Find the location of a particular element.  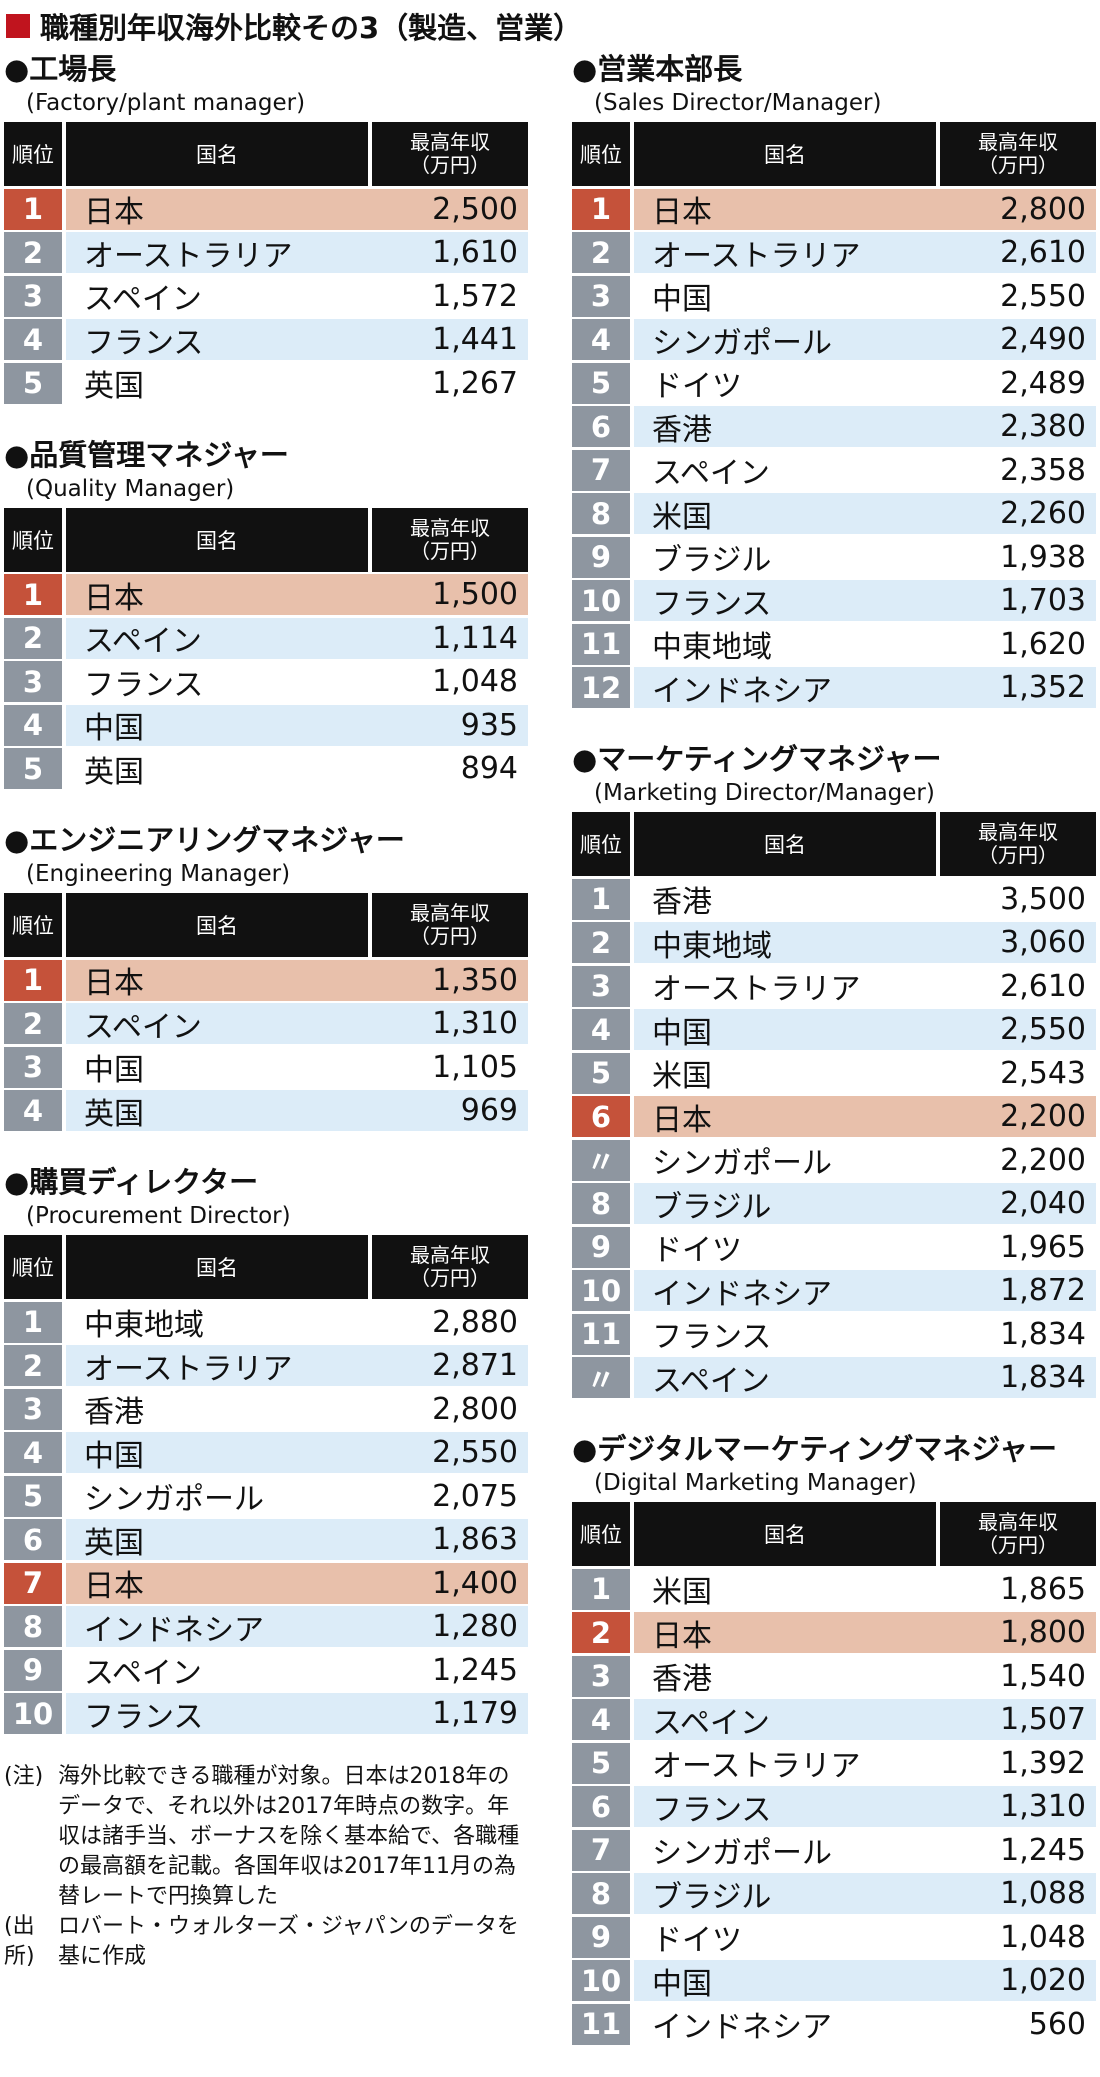

table-title: ●購買ディレクター is located at coordinates (131, 1182).